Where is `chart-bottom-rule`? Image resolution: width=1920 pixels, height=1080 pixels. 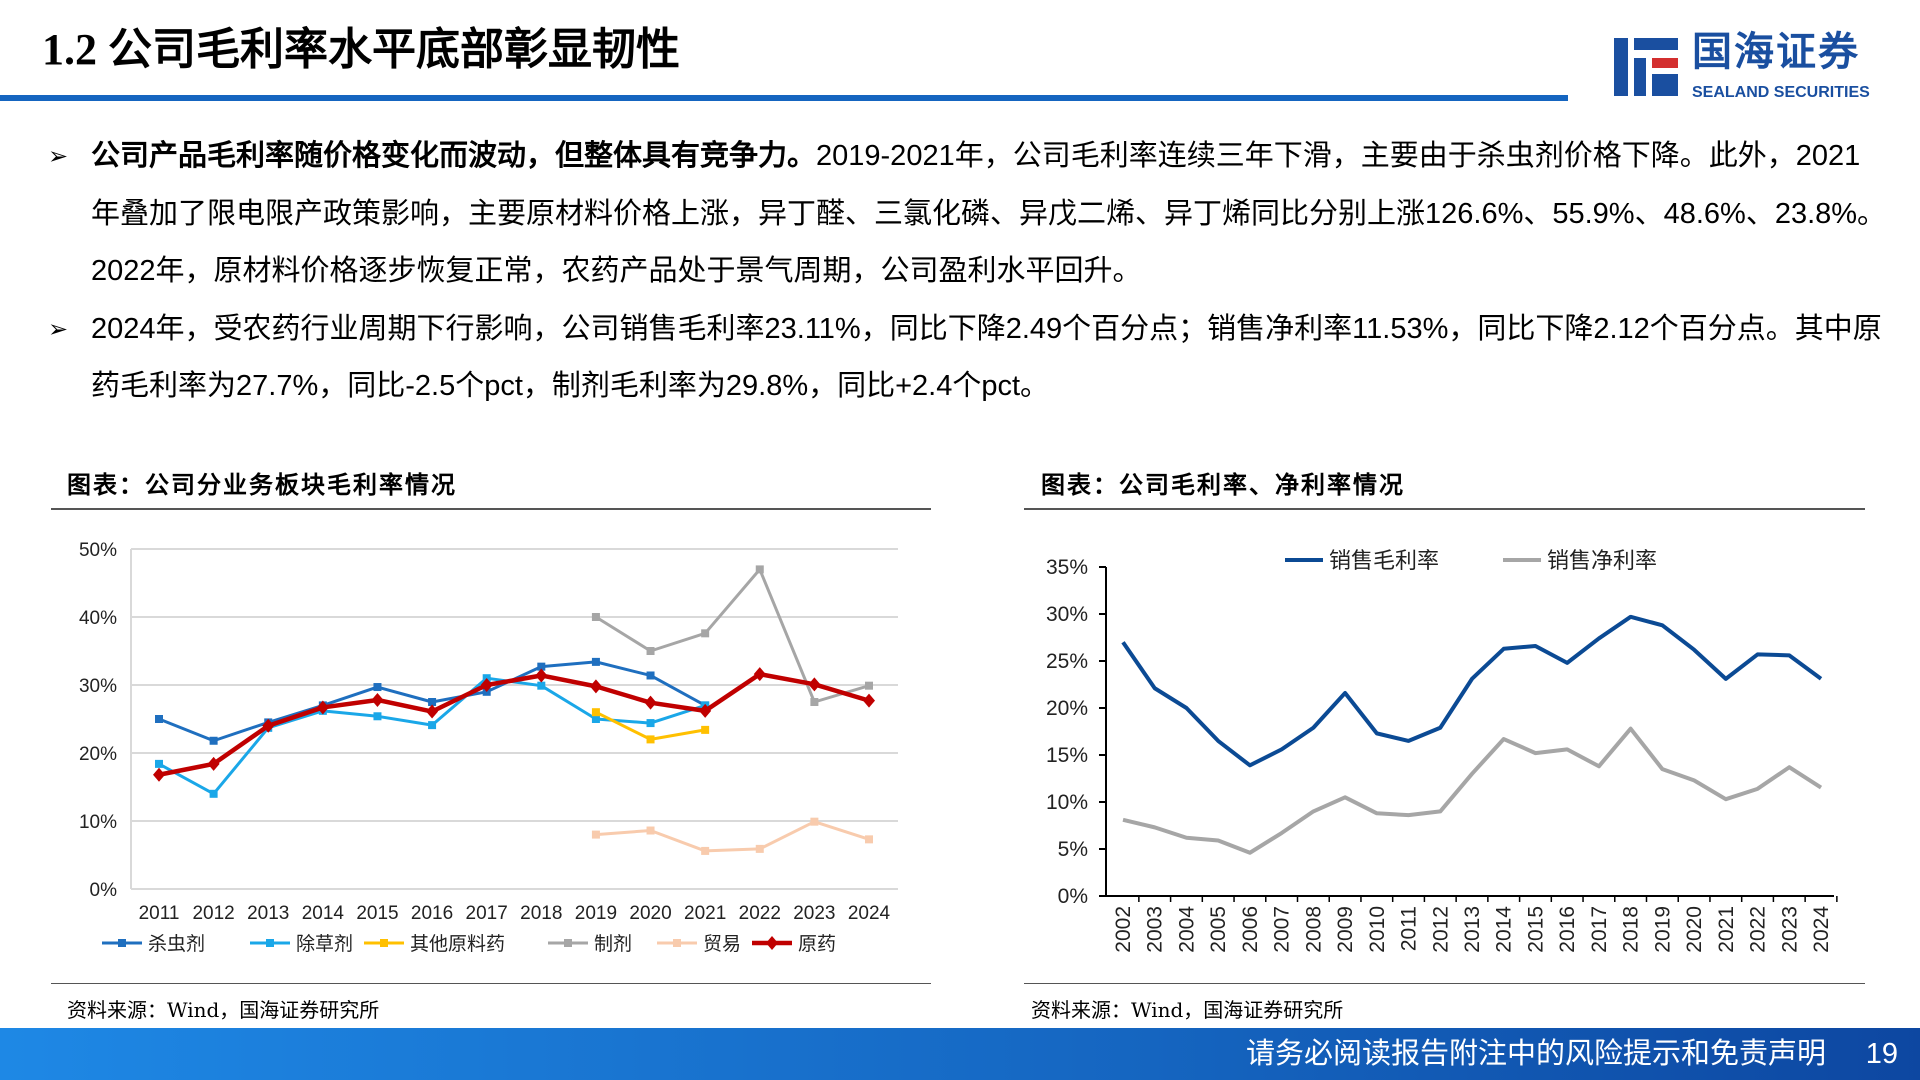
chart-bottom-rule is located at coordinates (1444, 983).